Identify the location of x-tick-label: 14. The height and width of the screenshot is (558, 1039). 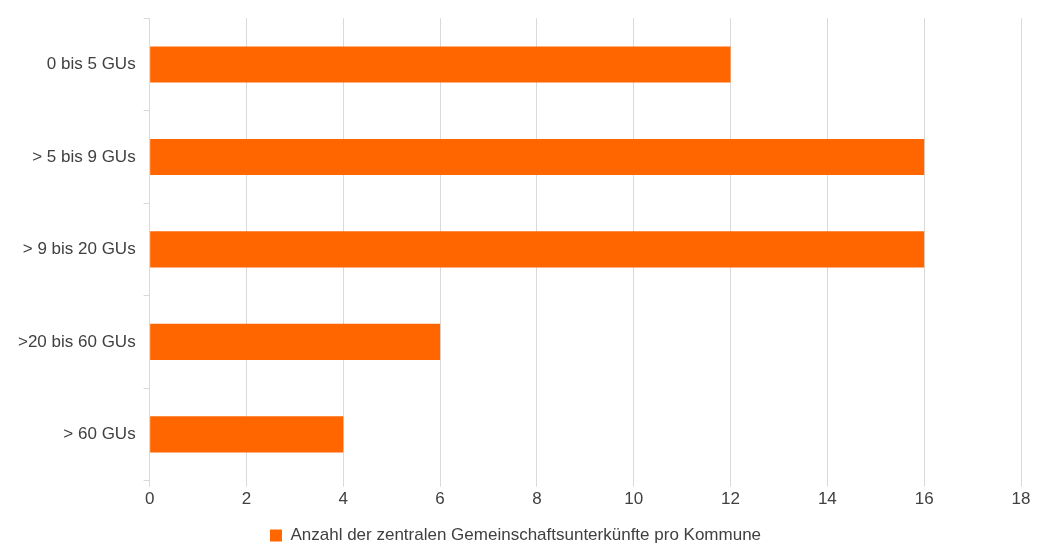
(827, 499).